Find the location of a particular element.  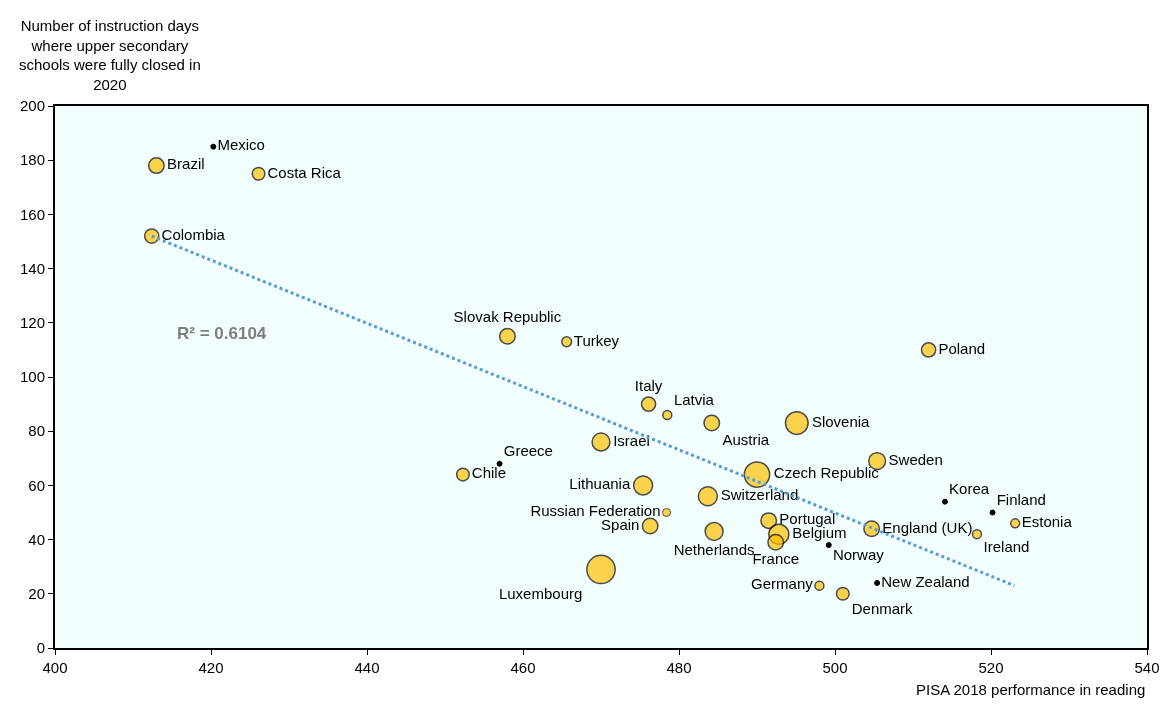

y-tick-label: 20 is located at coordinates (36, 594).